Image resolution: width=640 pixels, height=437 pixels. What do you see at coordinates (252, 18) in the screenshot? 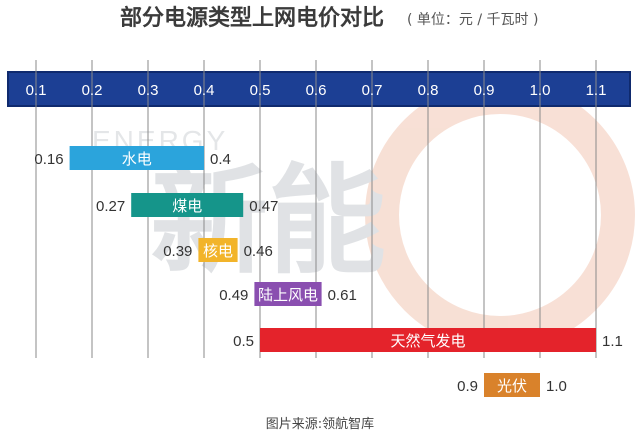
I see `page-title: 部分电源类型上网电价对比` at bounding box center [252, 18].